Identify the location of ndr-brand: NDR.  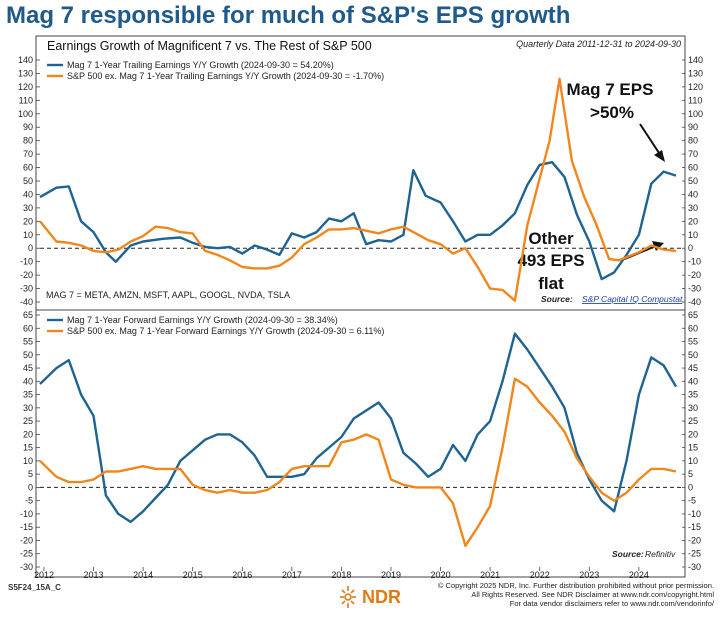
(381, 596).